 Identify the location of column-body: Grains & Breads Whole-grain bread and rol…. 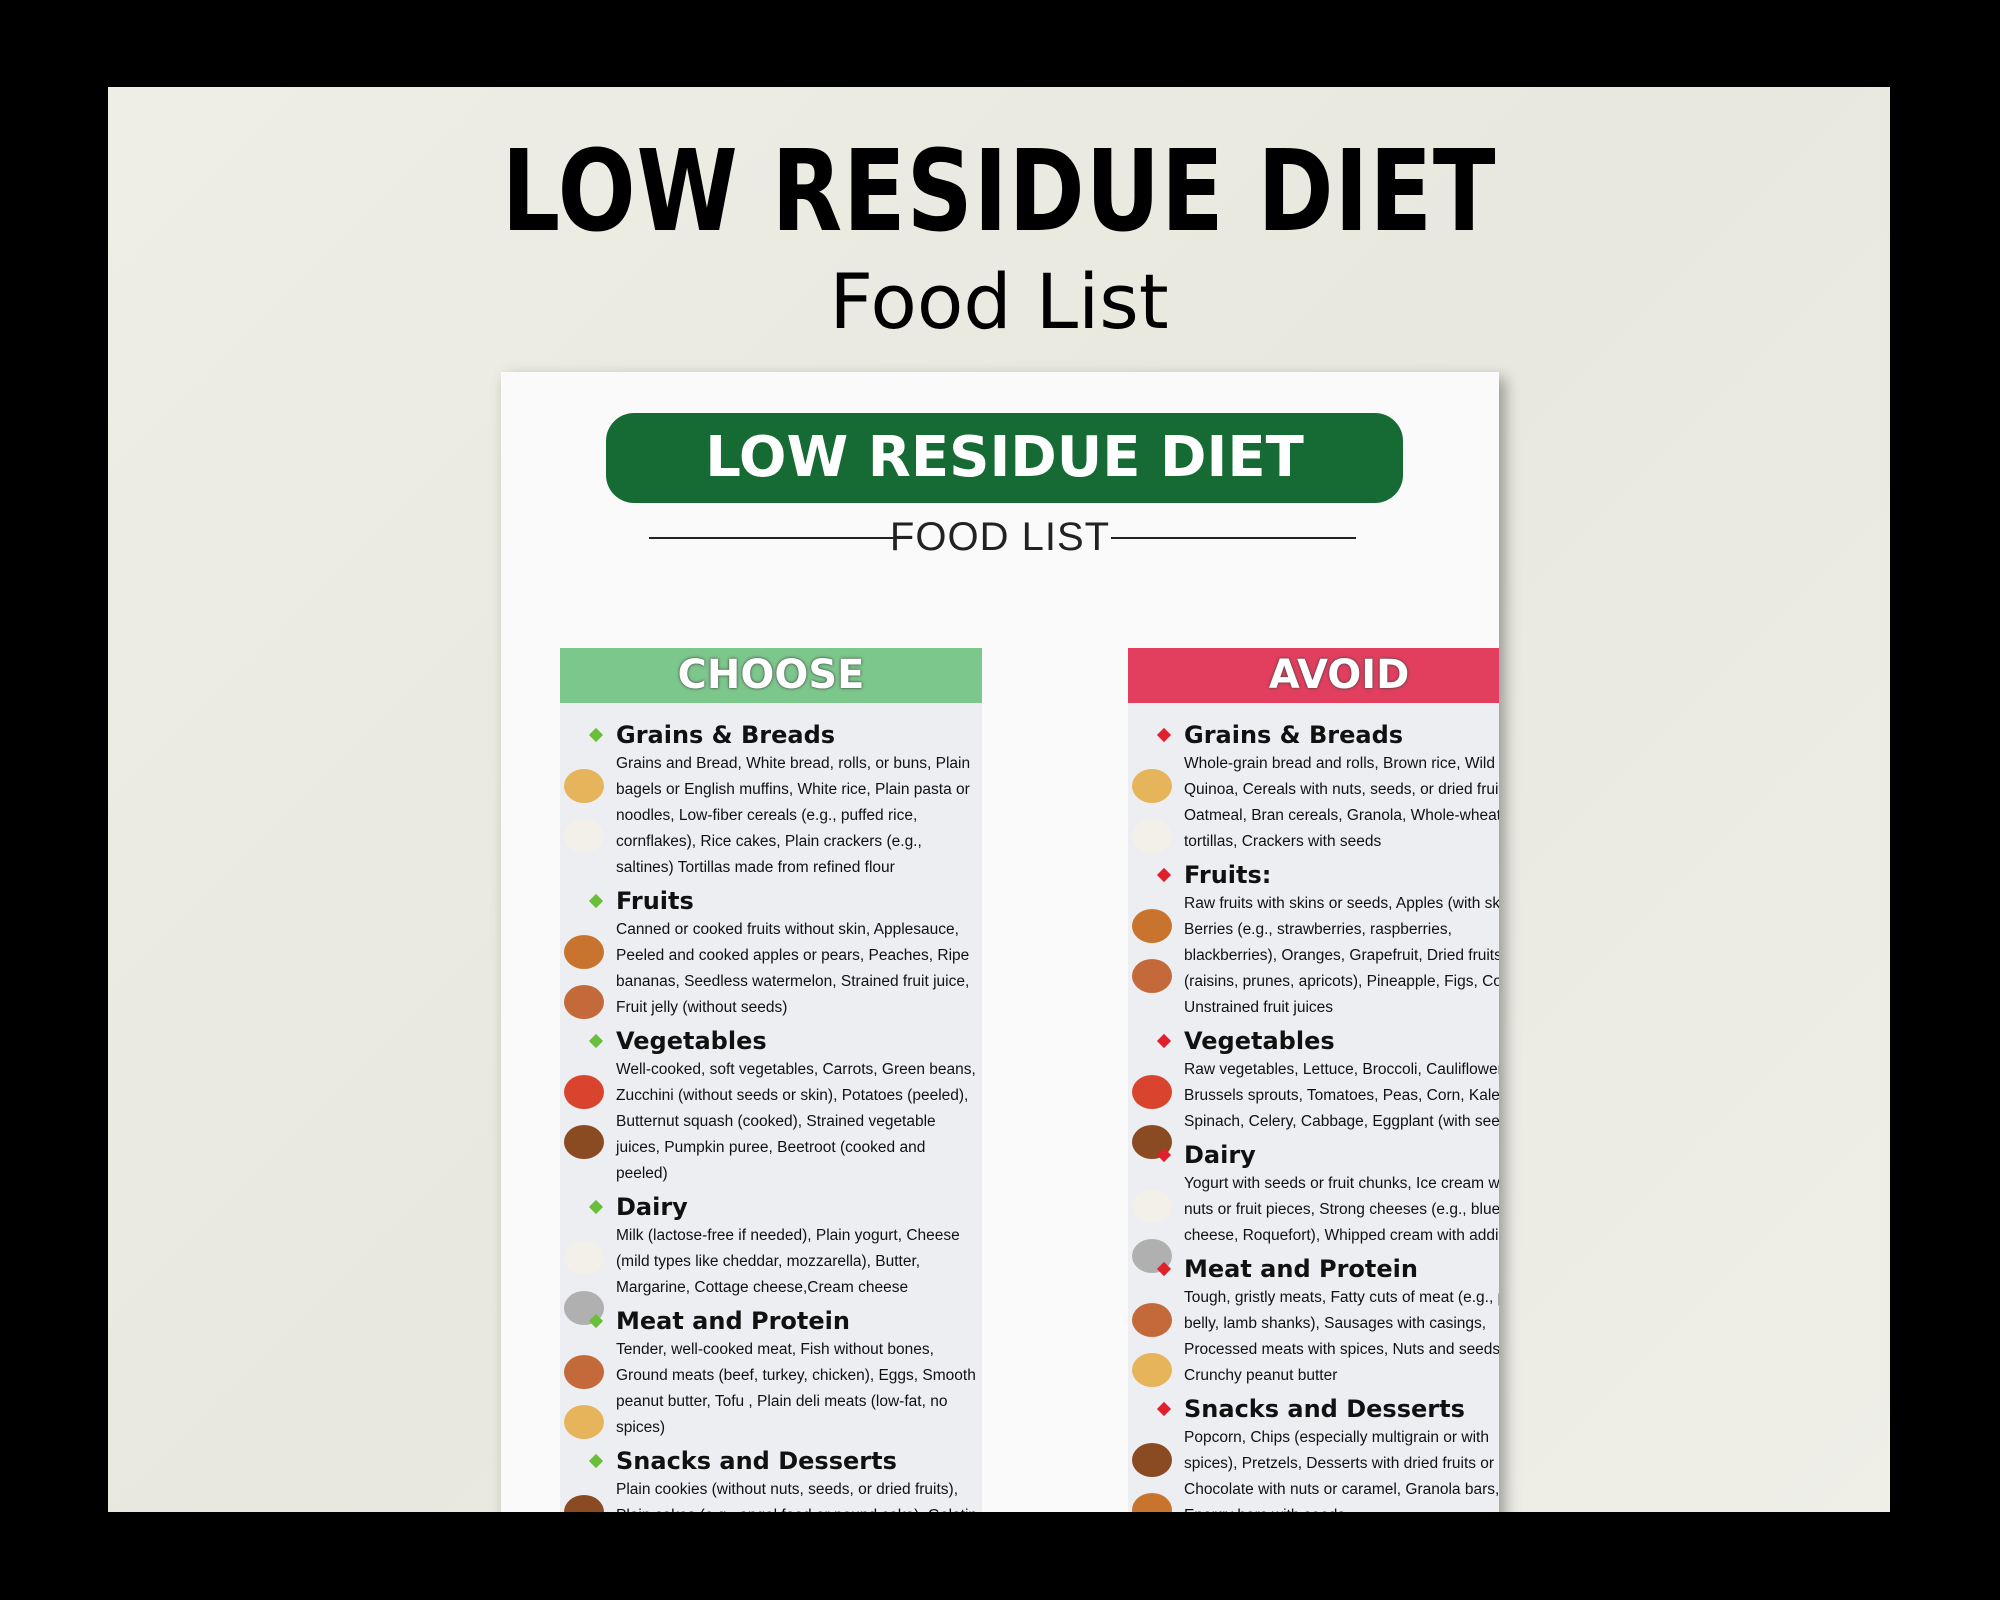
(1313, 1107).